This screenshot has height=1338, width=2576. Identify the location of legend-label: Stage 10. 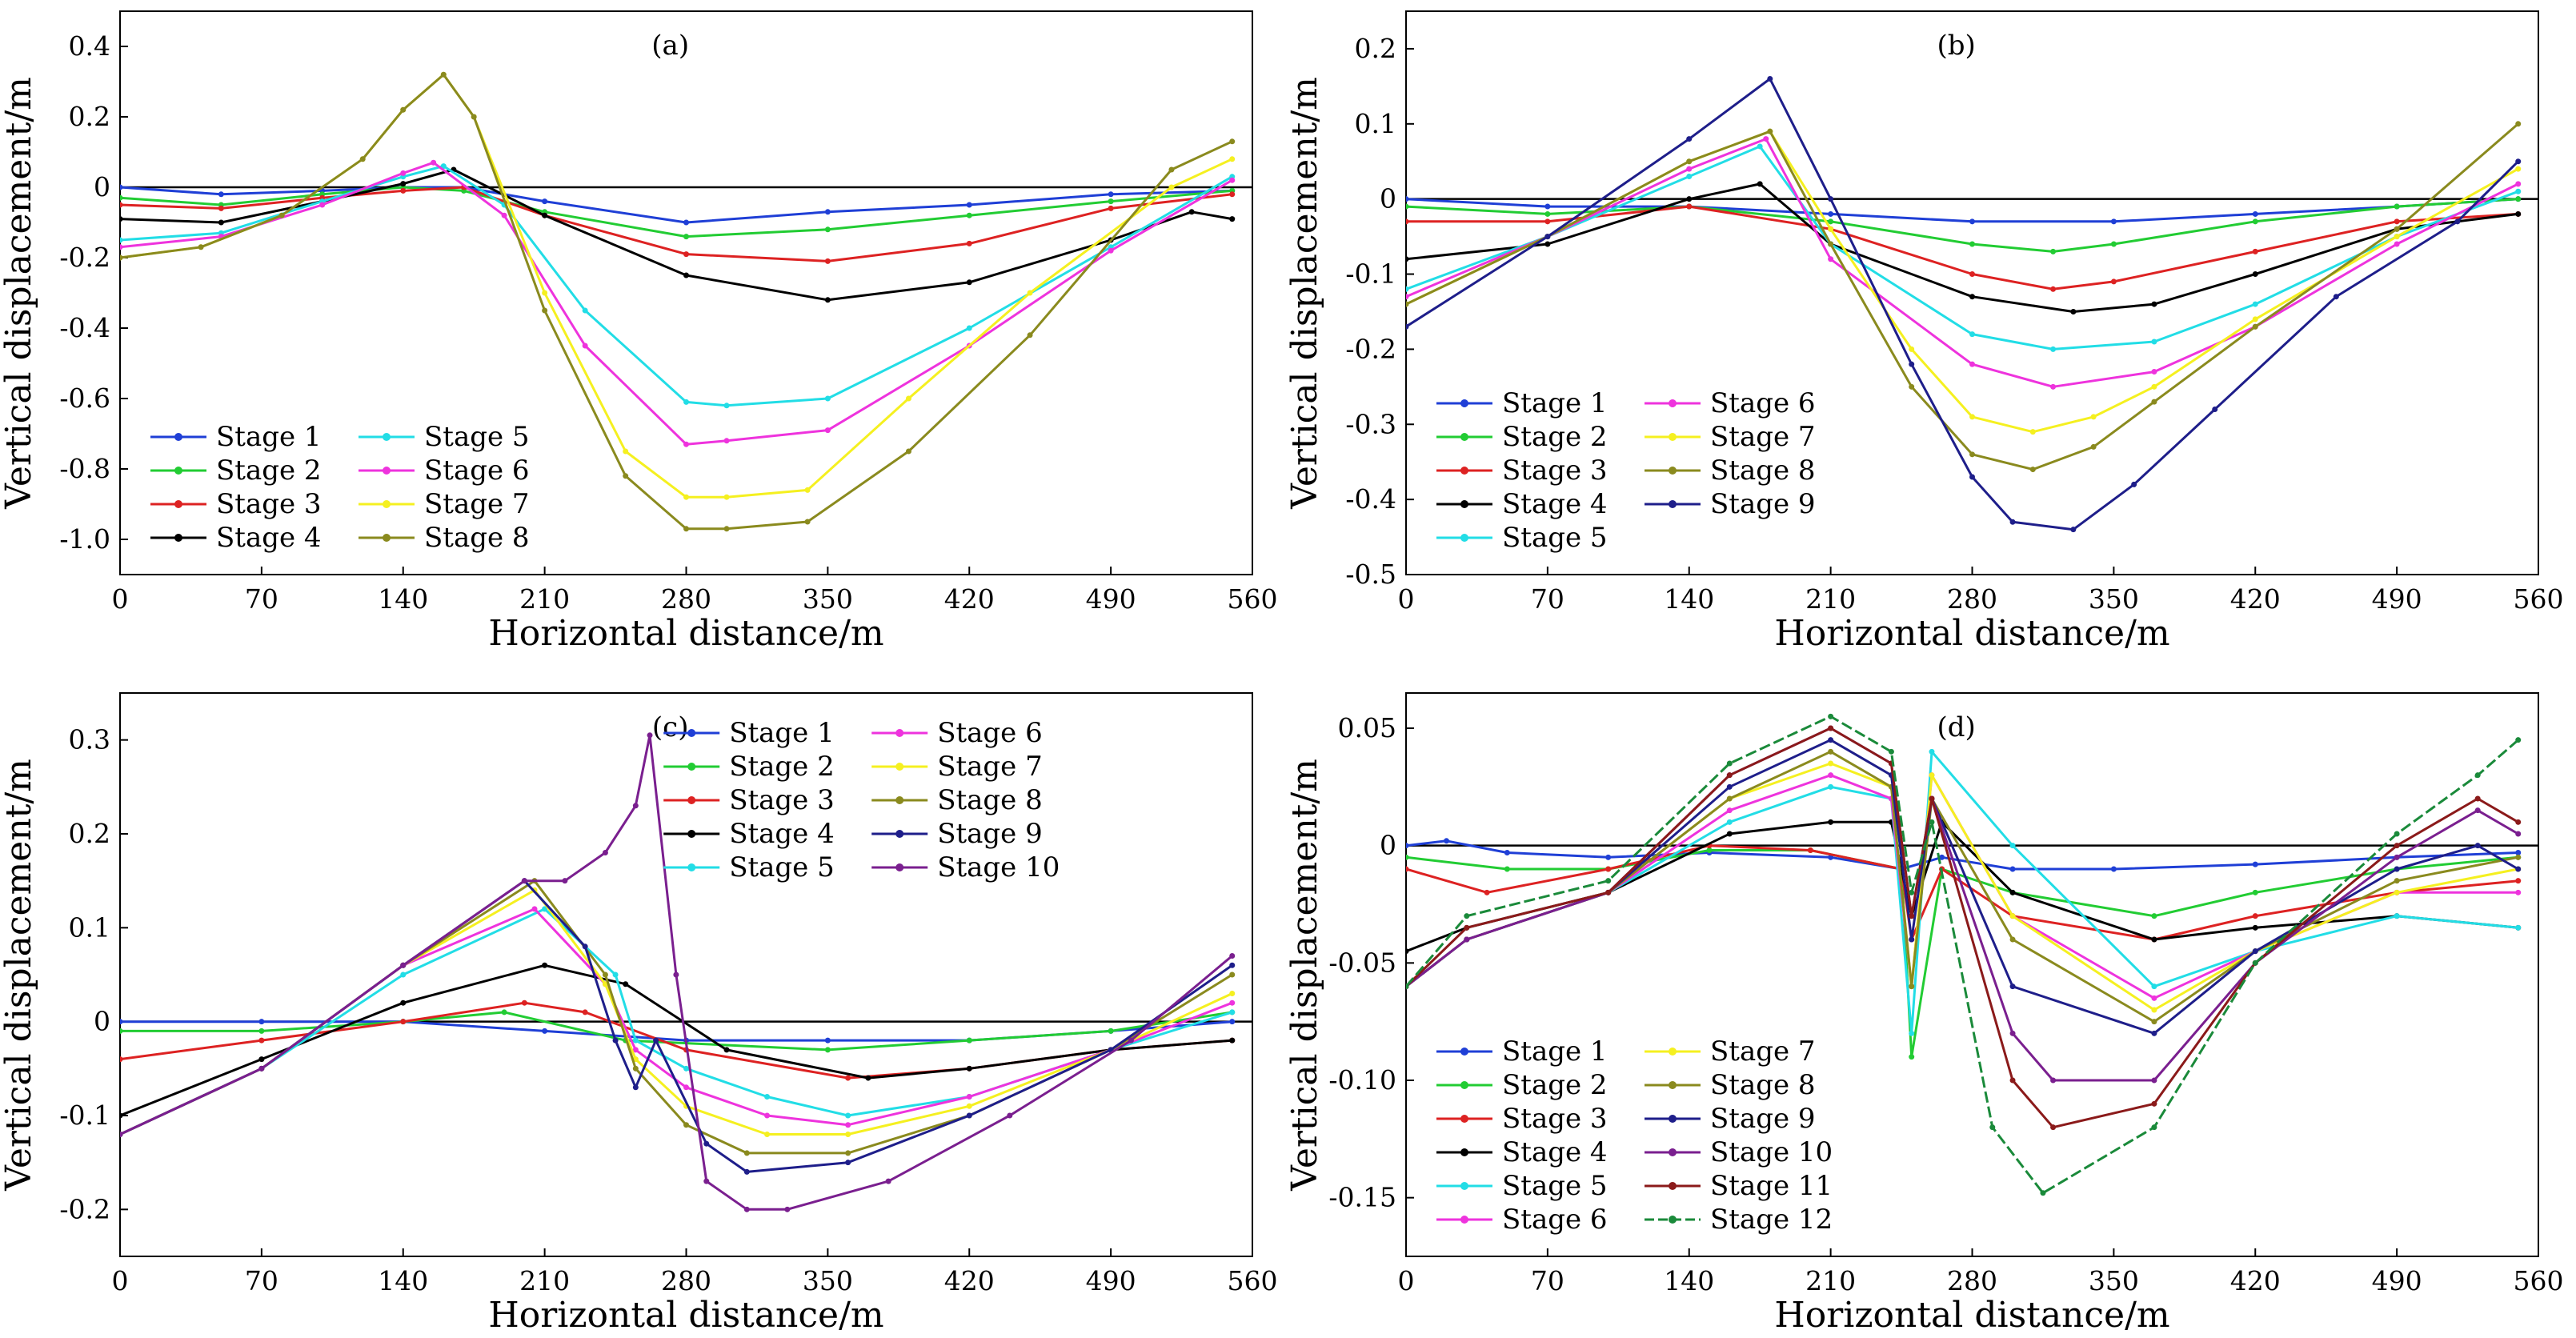
(1771, 1152).